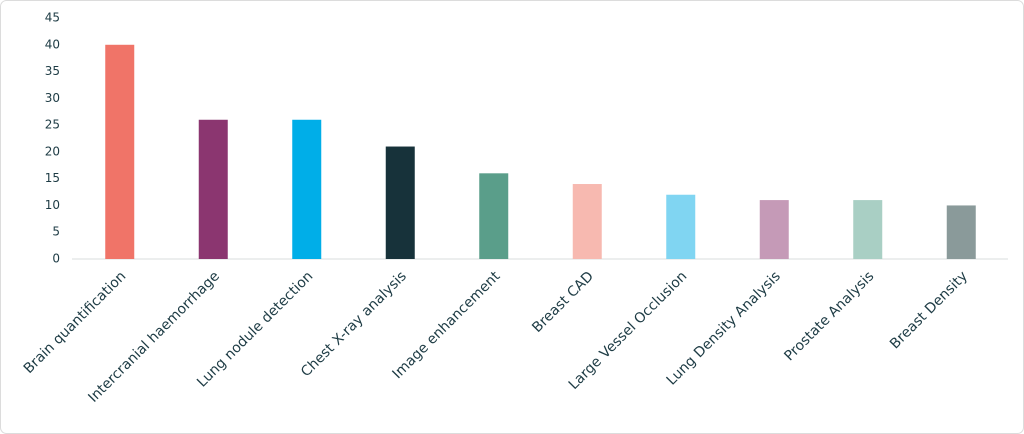  What do you see at coordinates (52, 44) in the screenshot?
I see `y-tick-label: 40` at bounding box center [52, 44].